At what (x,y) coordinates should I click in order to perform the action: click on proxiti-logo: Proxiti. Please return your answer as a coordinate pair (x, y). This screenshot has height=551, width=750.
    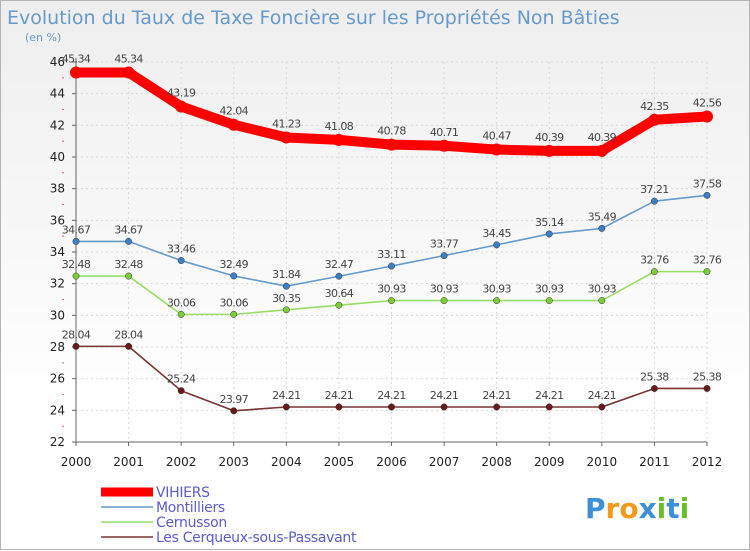
    Looking at the image, I should click on (637, 508).